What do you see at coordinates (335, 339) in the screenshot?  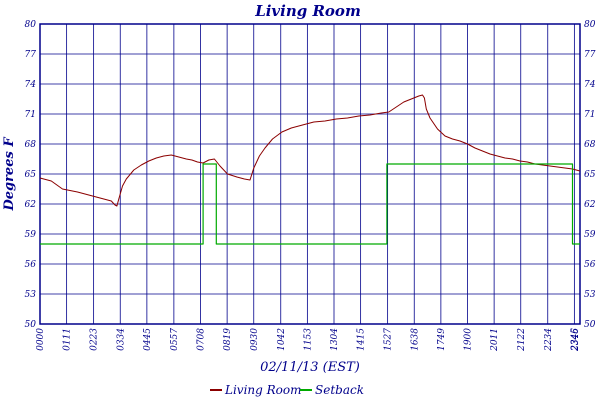 I see `x-tick-label: 1304` at bounding box center [335, 339].